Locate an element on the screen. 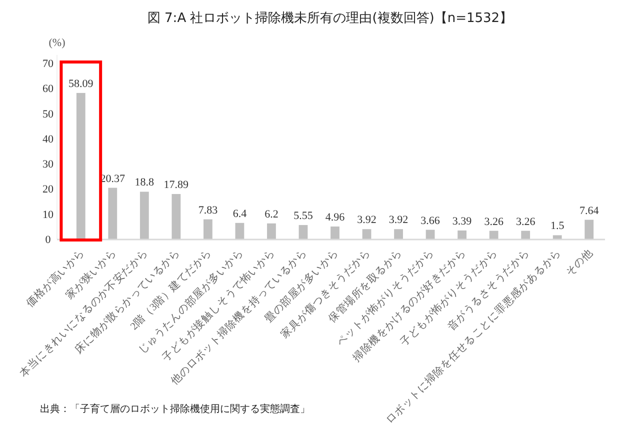 The image size is (618, 448). data-label: 58.09 is located at coordinates (81, 84).